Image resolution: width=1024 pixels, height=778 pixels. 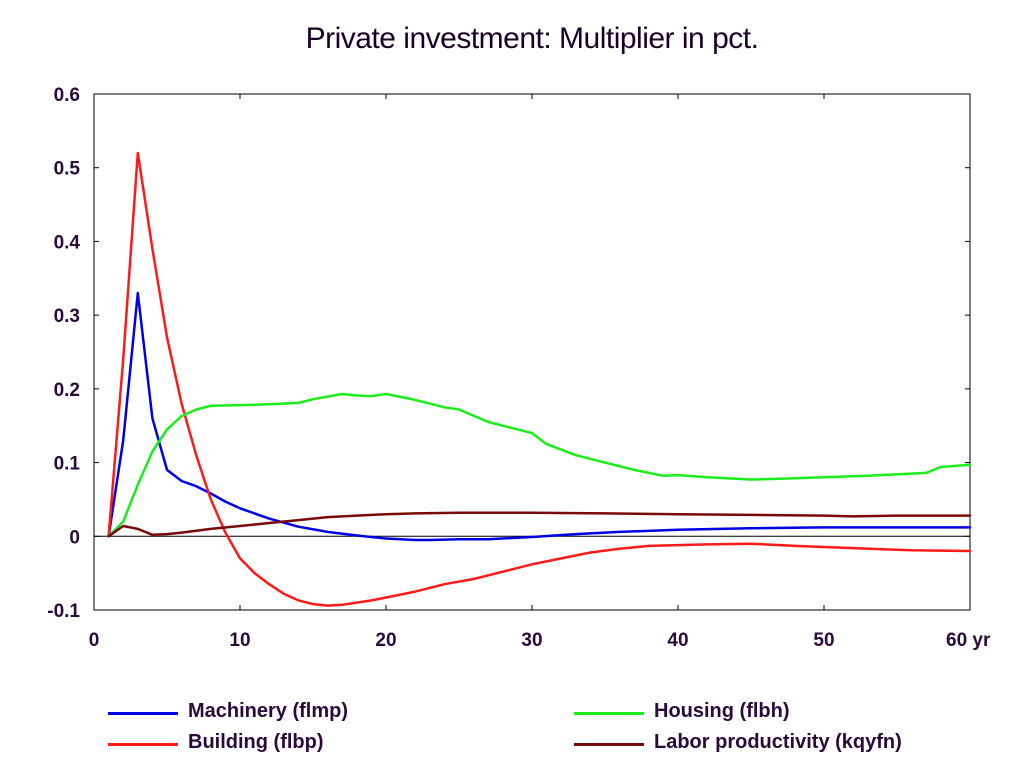 What do you see at coordinates (531, 640) in the screenshot?
I see `x-tick-label: 30` at bounding box center [531, 640].